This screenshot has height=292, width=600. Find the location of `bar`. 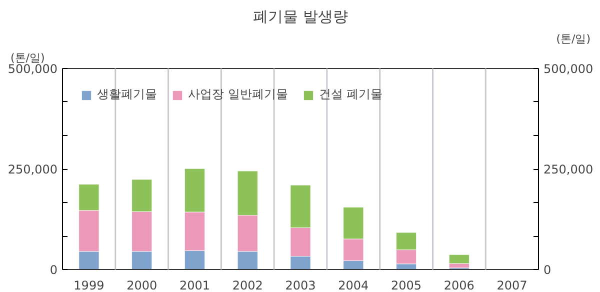

bar is located at coordinates (459, 259).